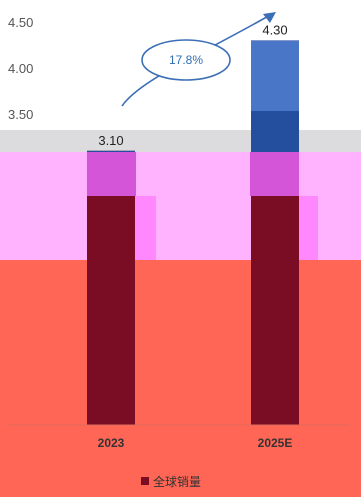 This screenshot has width=361, height=497. Describe the element at coordinates (20, 22) in the screenshot. I see `y-tick-label: 4.50` at that location.